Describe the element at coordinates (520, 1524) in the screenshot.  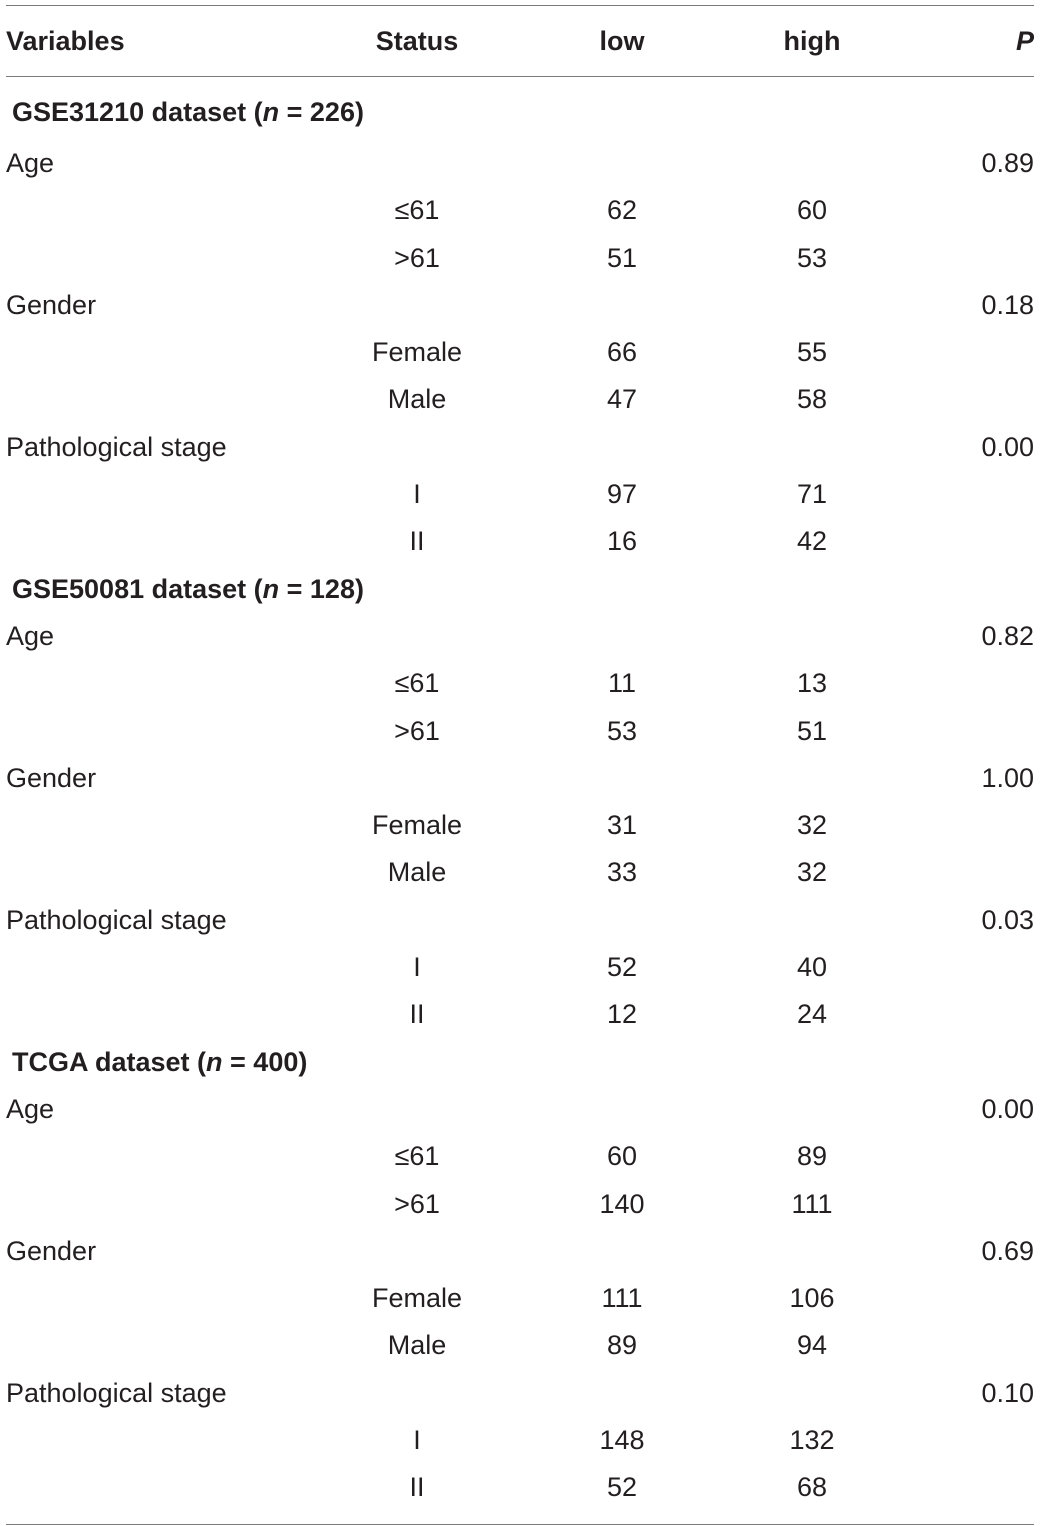
I see `bottom-rule` at that location.